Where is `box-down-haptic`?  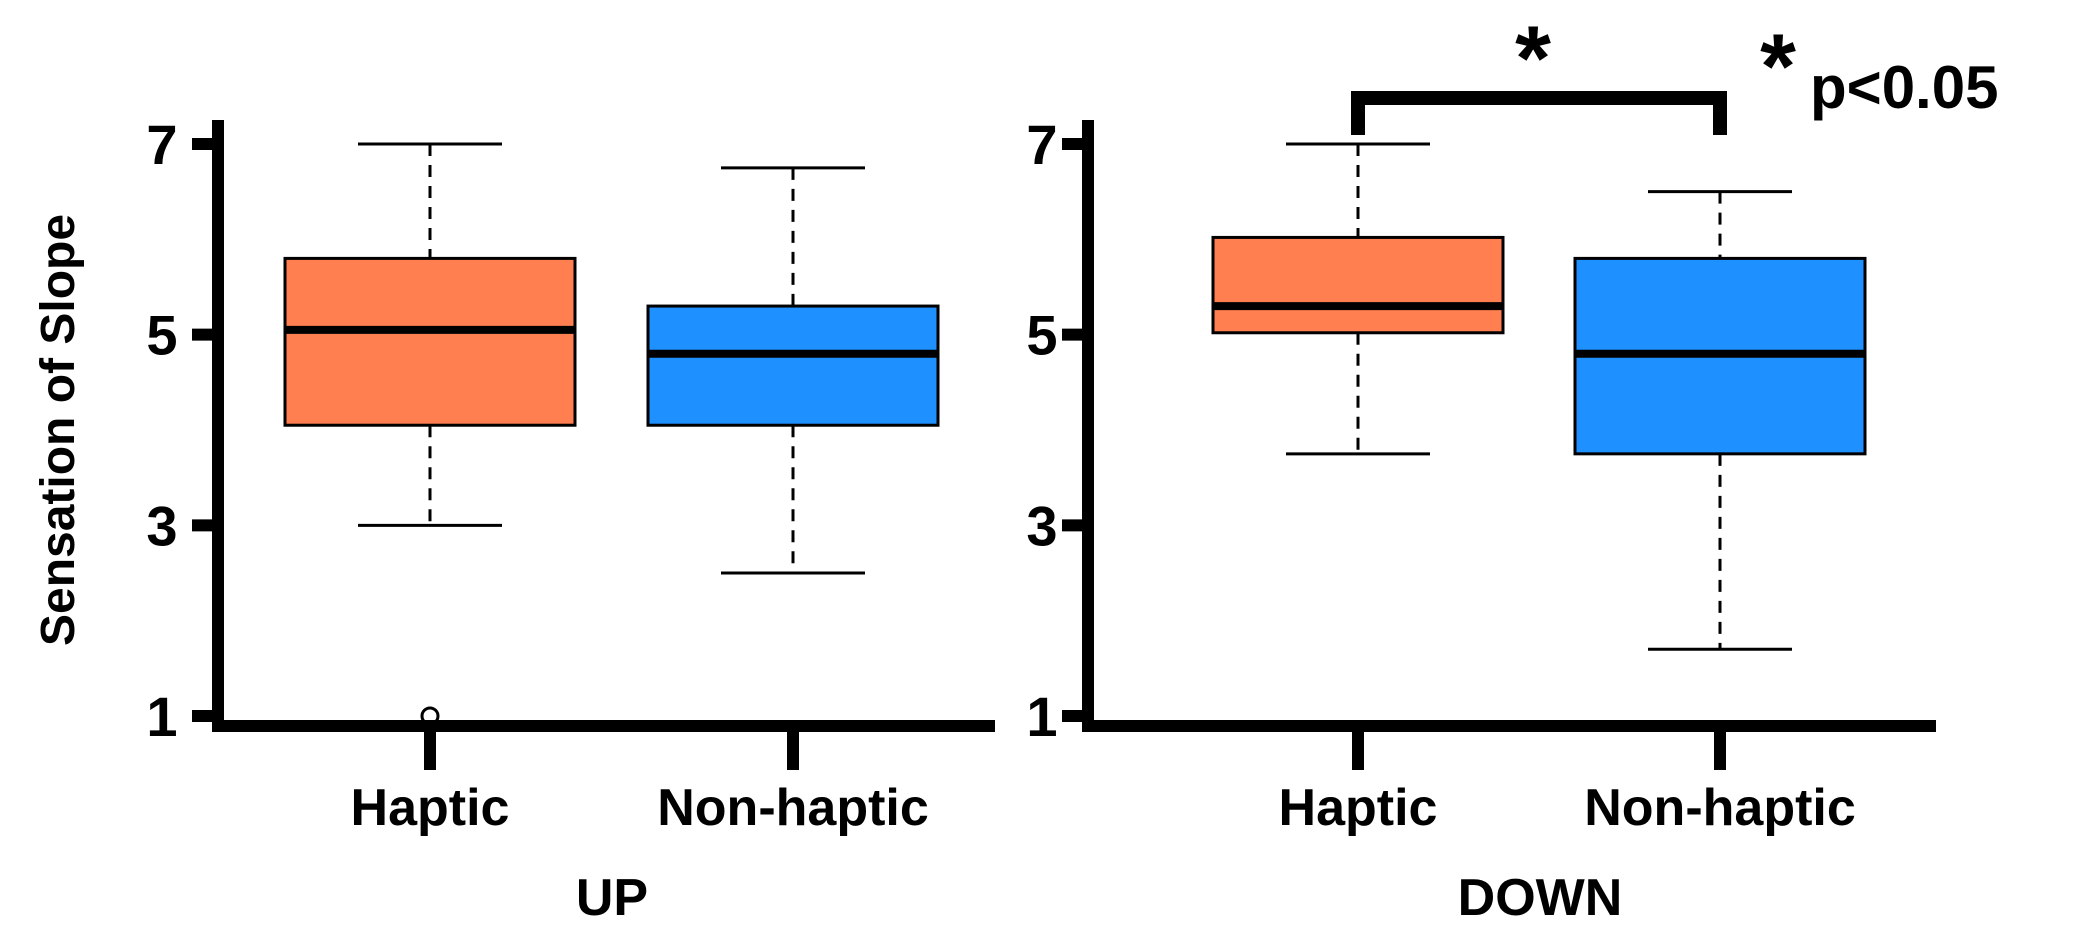 box-down-haptic is located at coordinates (1358, 299).